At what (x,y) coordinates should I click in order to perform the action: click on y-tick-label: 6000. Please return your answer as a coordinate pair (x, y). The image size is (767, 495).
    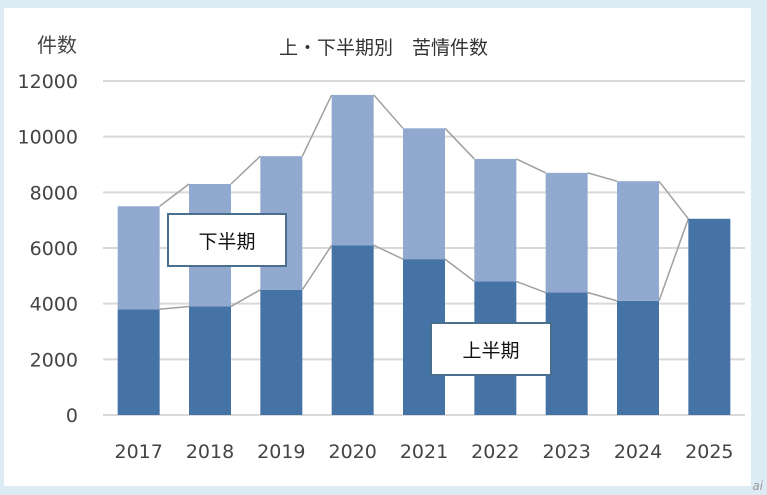
    Looking at the image, I should click on (54, 249).